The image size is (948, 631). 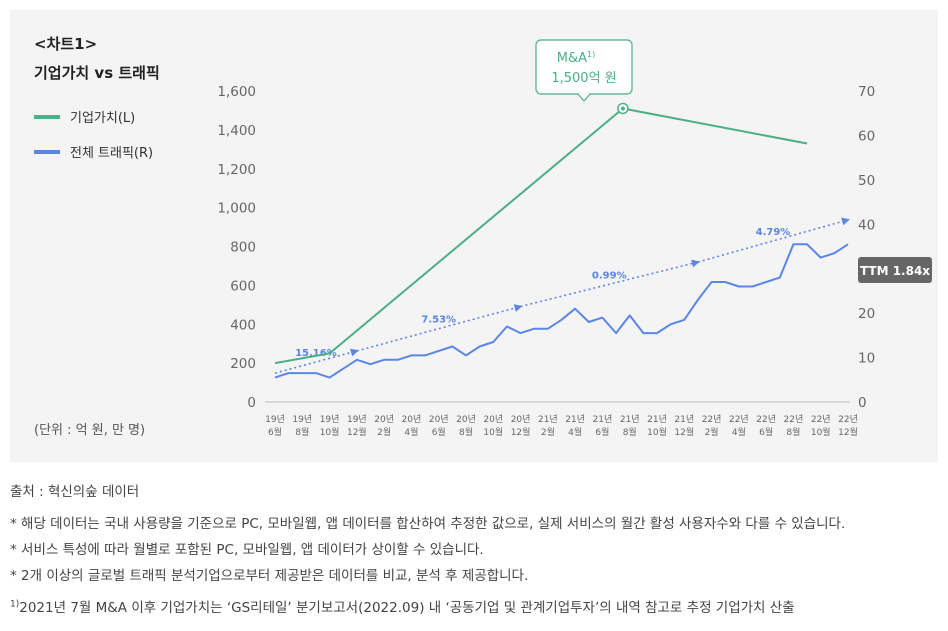 I want to click on y-left-tick-label: 600, so click(x=243, y=286).